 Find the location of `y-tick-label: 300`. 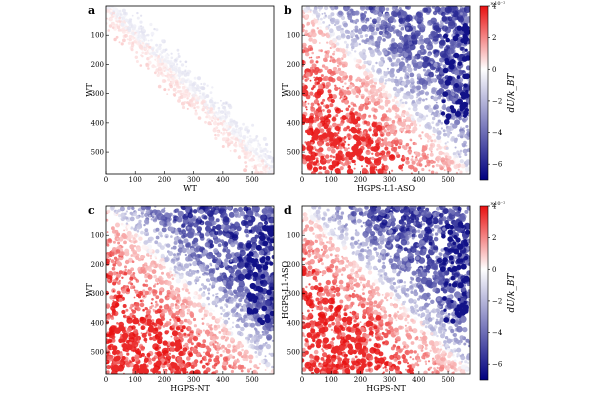

y-tick-label: 300 is located at coordinates (293, 94).